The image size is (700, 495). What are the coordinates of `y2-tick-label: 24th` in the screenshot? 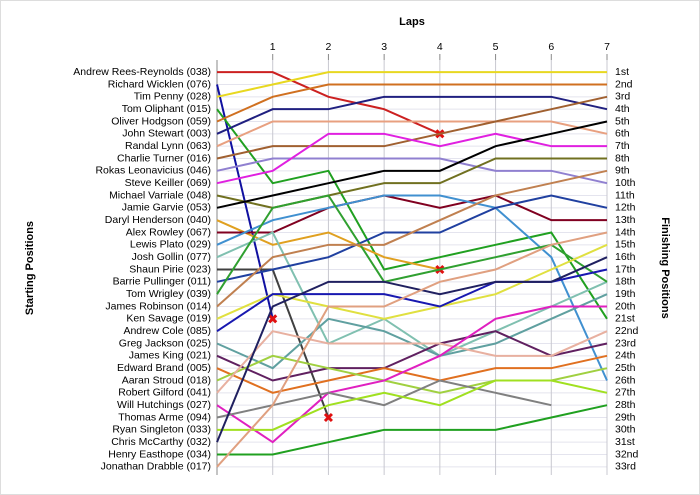 It's located at (625, 356).